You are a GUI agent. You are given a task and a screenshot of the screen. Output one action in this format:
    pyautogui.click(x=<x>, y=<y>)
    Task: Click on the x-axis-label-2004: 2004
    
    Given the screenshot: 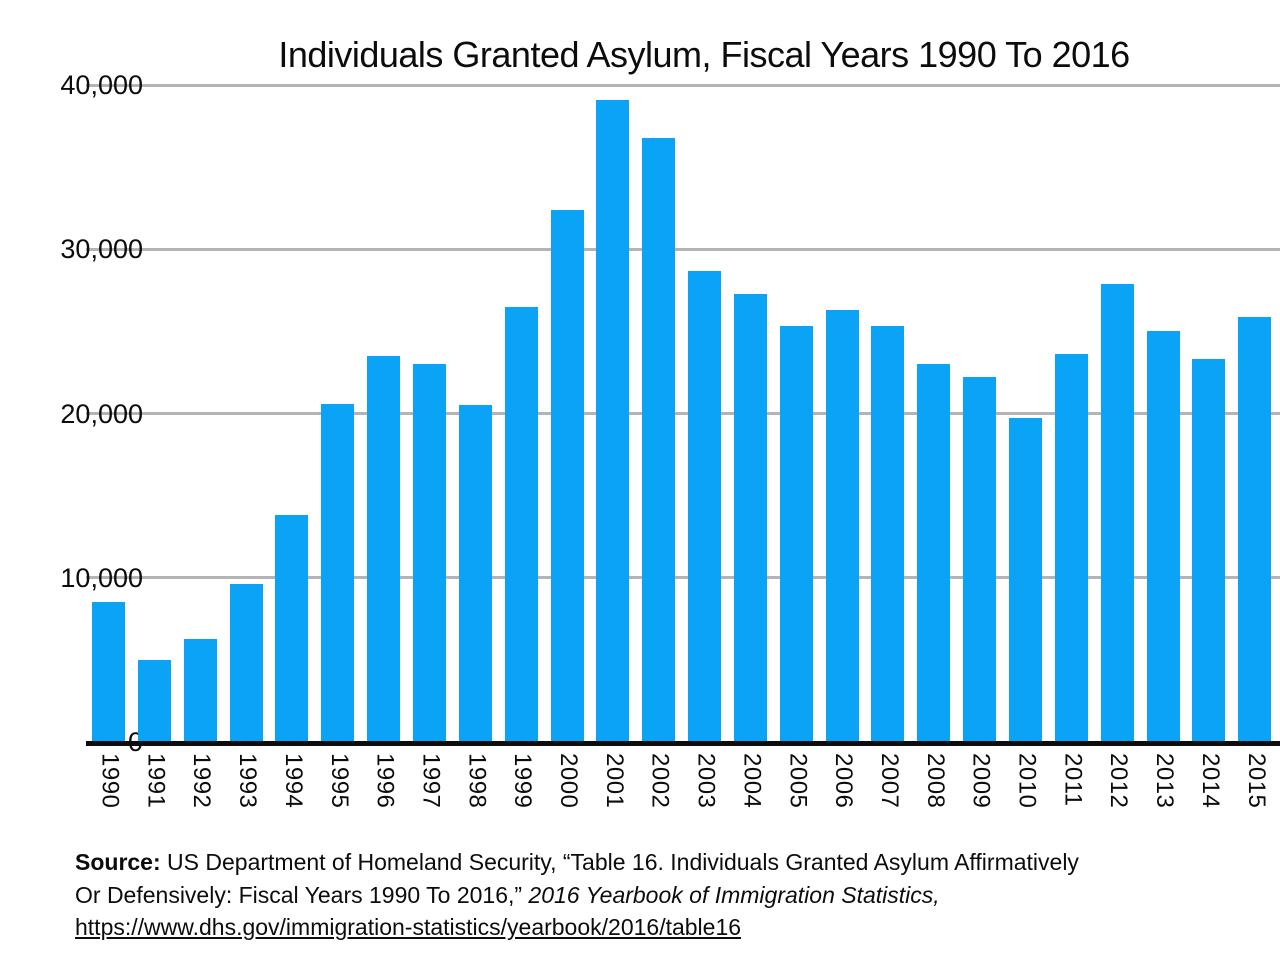 What is the action you would take?
    pyautogui.click(x=752, y=781)
    